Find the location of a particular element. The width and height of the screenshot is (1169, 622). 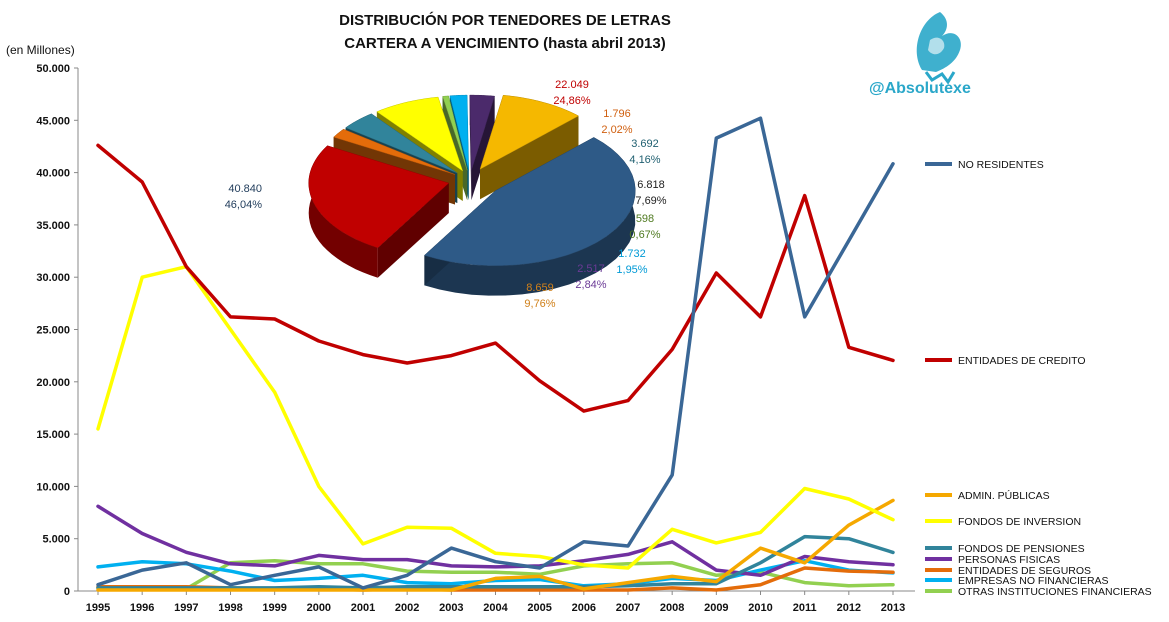

griffin-logo-icon is located at coordinates (938, 48).